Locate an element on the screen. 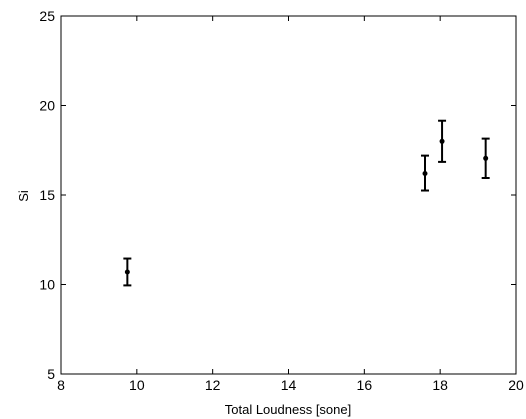 Image resolution: width=526 pixels, height=419 pixels. y-tick-label: 5 is located at coordinates (51, 374).